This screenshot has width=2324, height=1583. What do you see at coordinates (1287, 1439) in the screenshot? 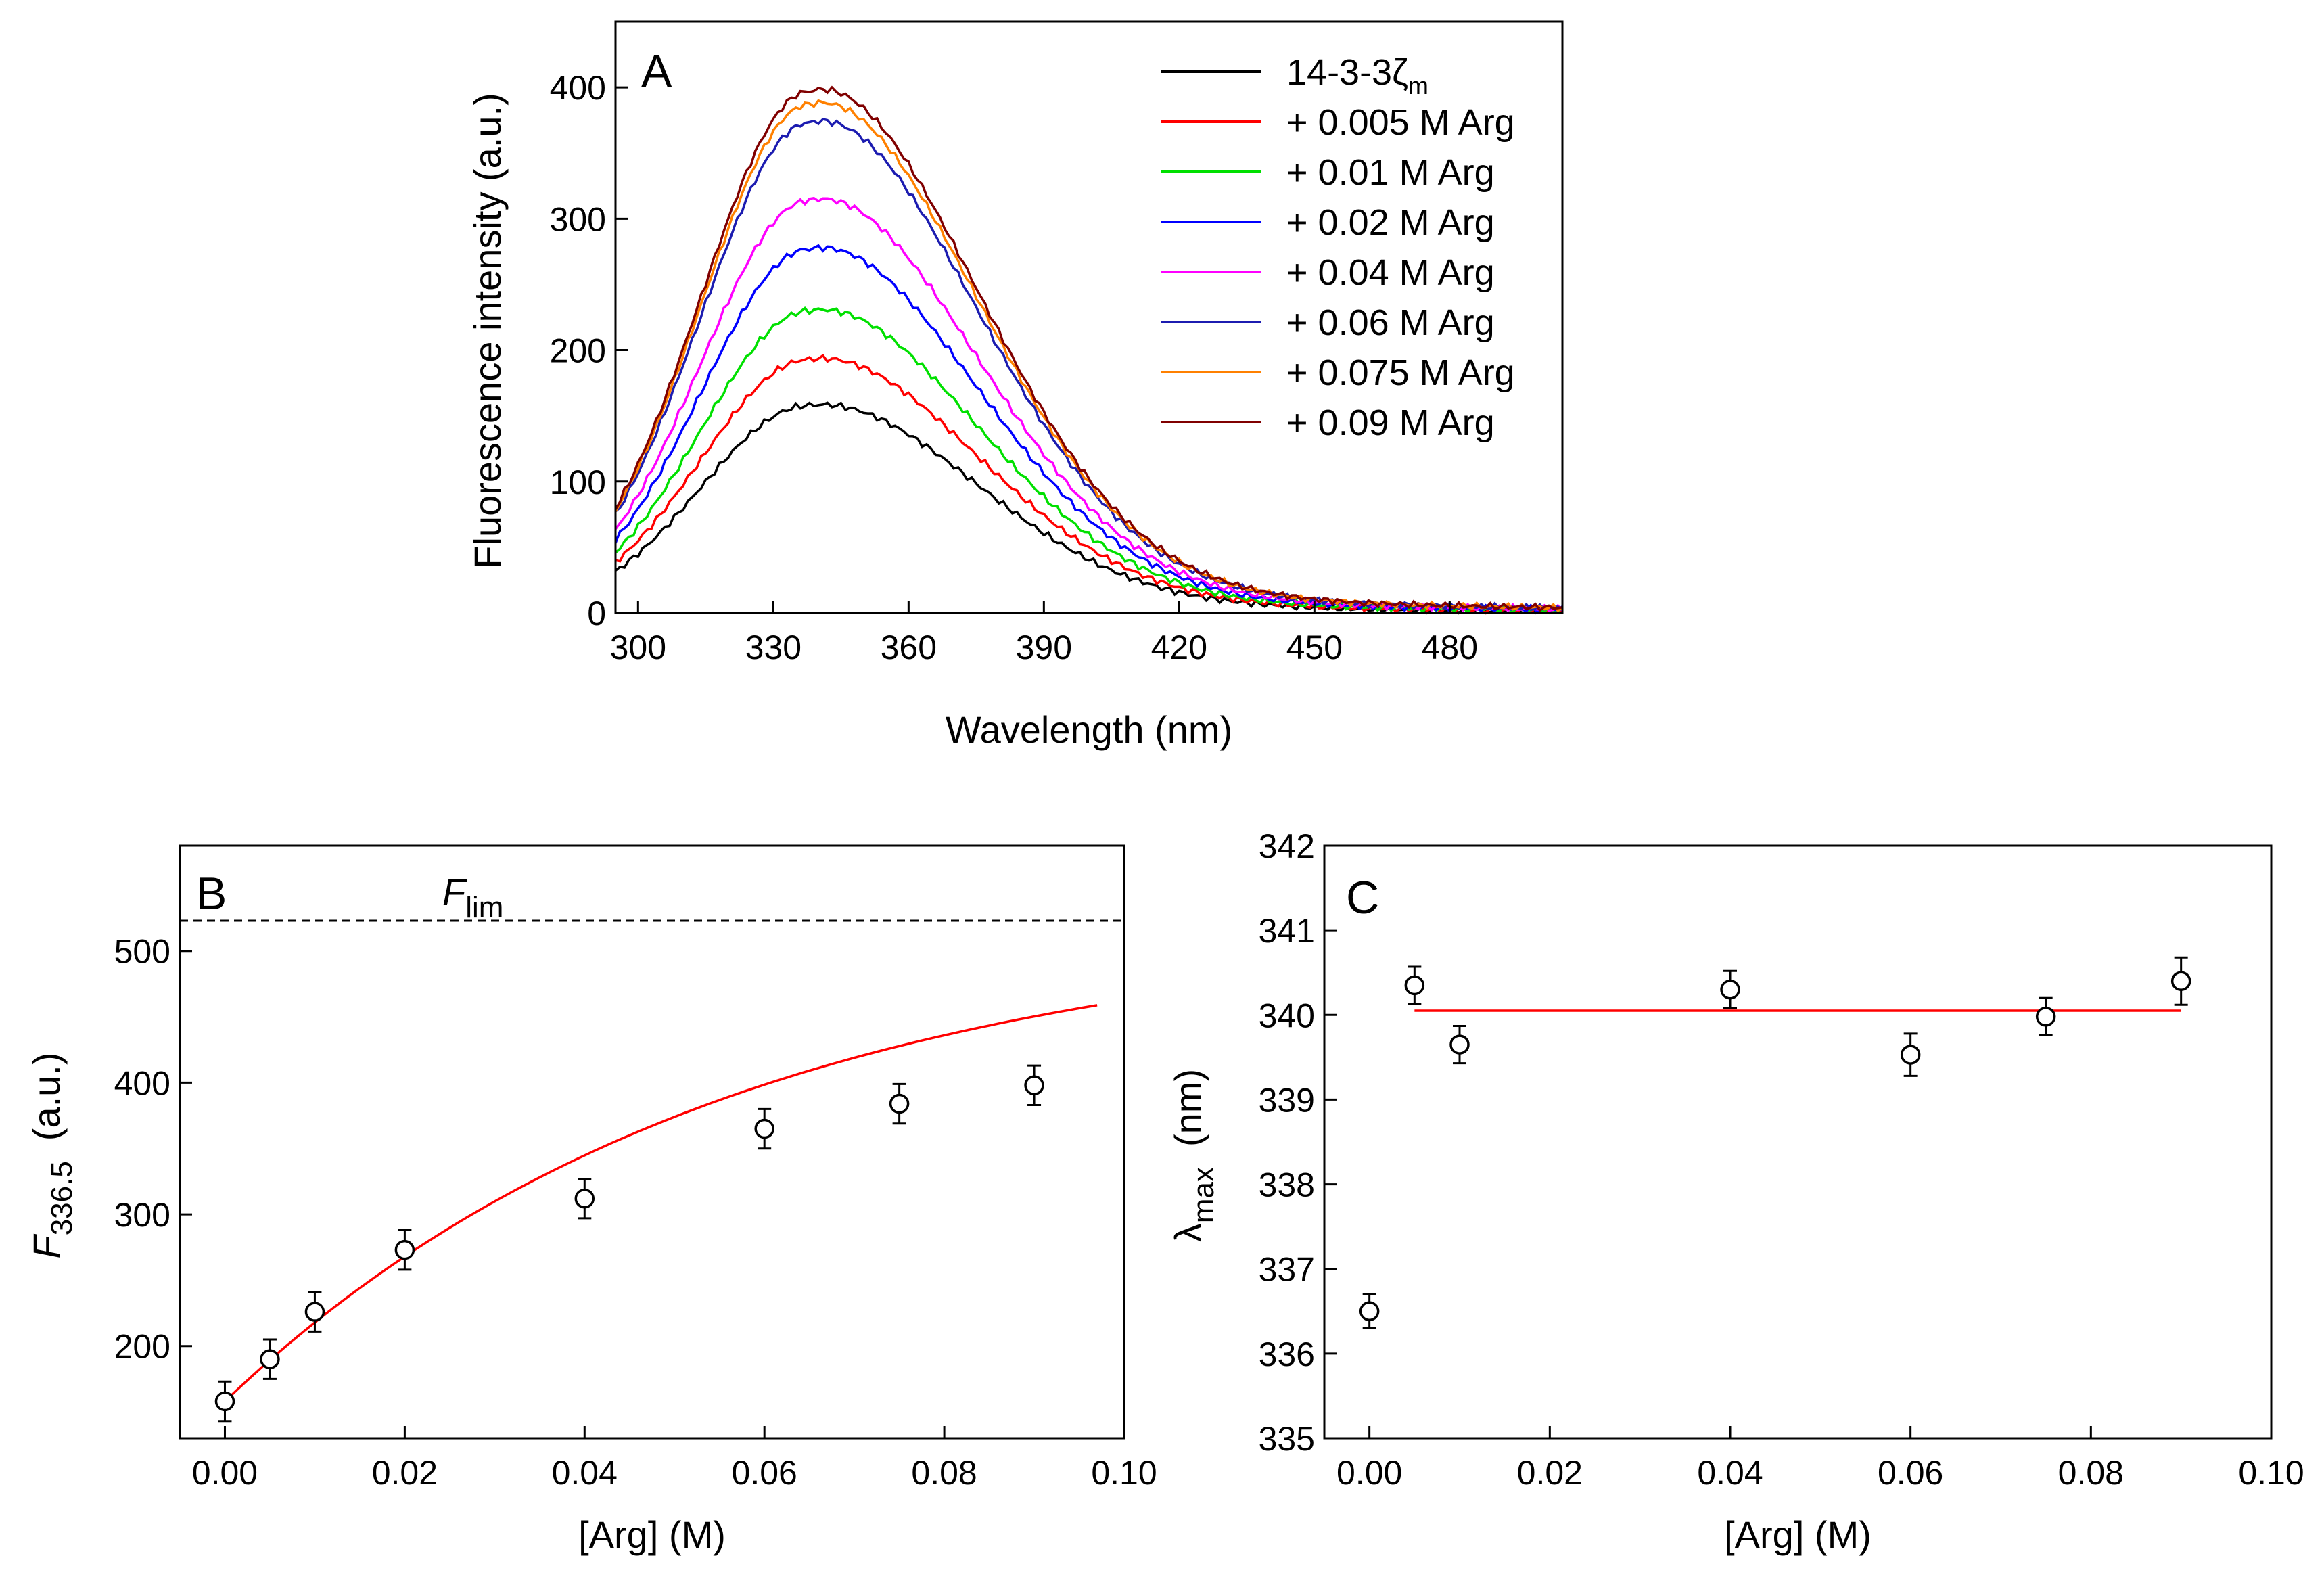
I see `y-tick-label: 335` at bounding box center [1287, 1439].